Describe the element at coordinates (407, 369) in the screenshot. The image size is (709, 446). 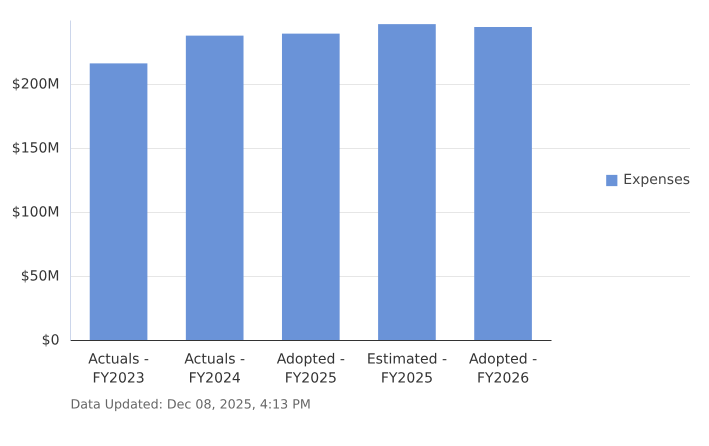
I see `x-tick-label: Estimated - FY2025` at that location.